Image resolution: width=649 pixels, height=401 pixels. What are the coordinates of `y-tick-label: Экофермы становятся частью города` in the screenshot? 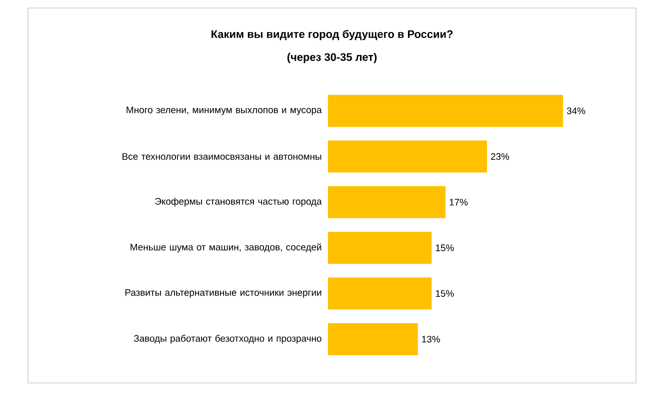 It's located at (238, 202).